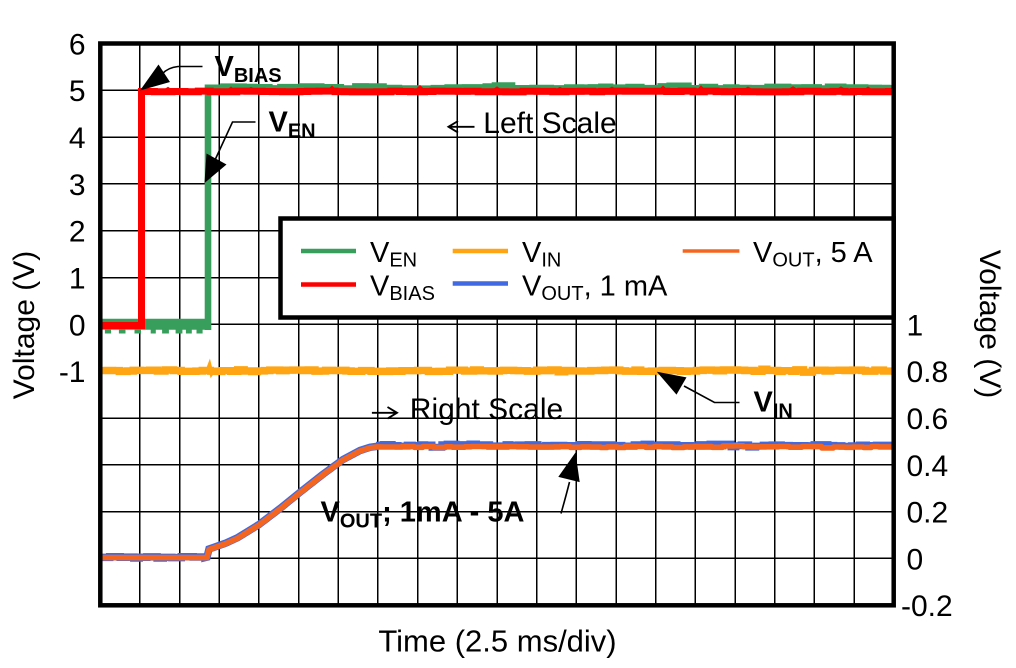 This screenshot has height=668, width=1016. What do you see at coordinates (549, 123) in the screenshot?
I see `svg-text: Left Scale` at bounding box center [549, 123].